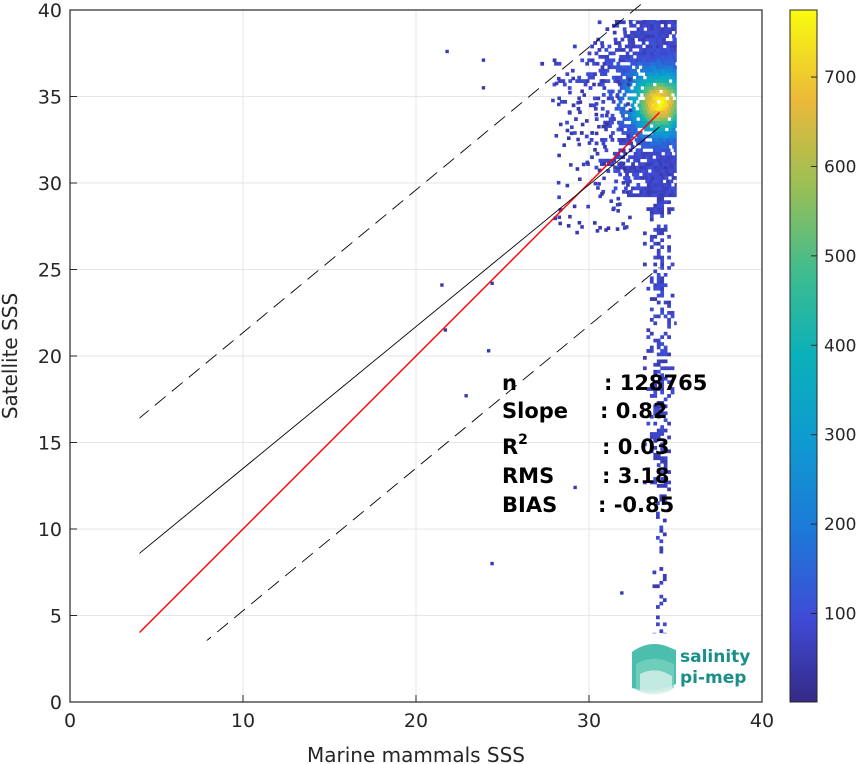  Describe the element at coordinates (636, 505) in the screenshot. I see `stat-bias-value: : -0.85` at that location.